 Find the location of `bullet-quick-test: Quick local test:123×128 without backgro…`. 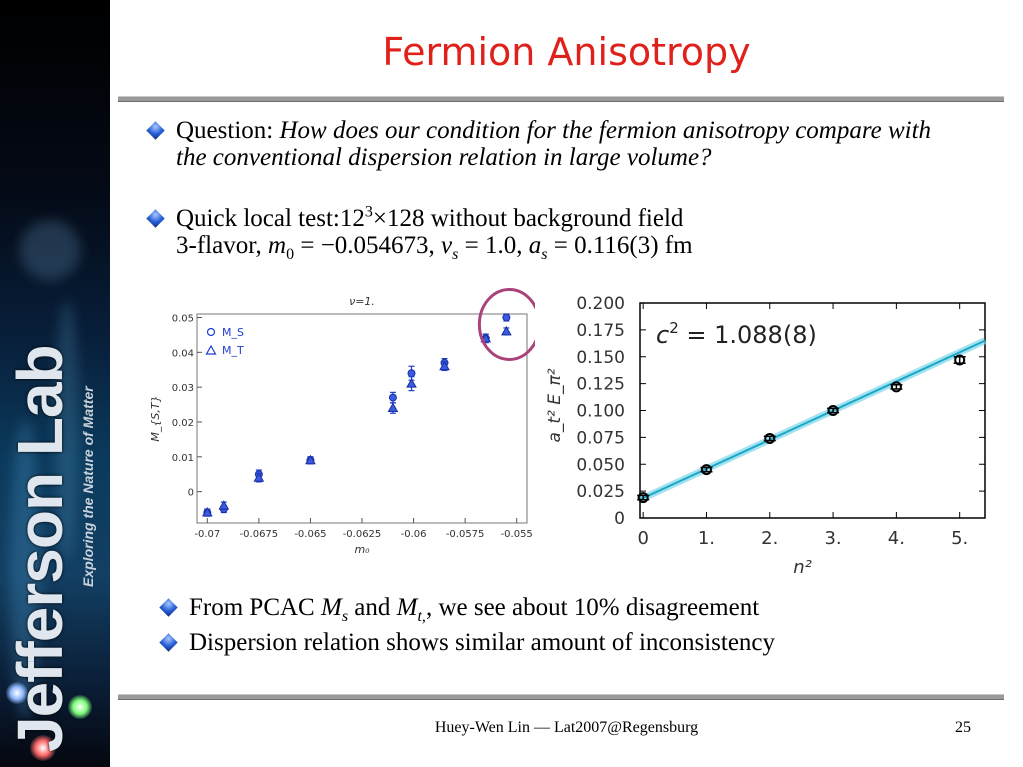

bullet-quick-test: Quick local test:123×128 without backgro… is located at coordinates (551, 233).